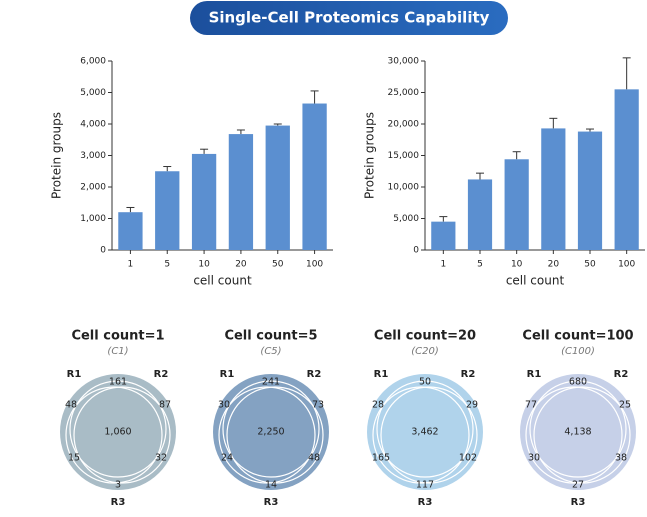 This screenshot has width=647, height=517. I want to click on venn-region-count: 2,250, so click(270, 432).